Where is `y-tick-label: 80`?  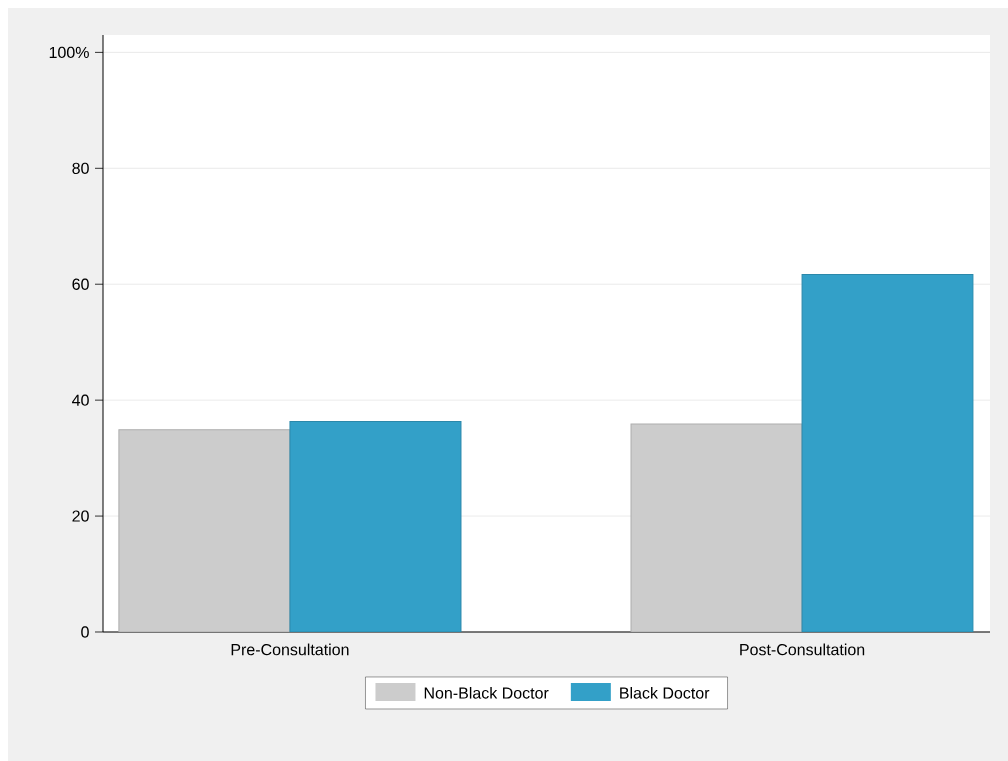
y-tick-label: 80 is located at coordinates (80, 168).